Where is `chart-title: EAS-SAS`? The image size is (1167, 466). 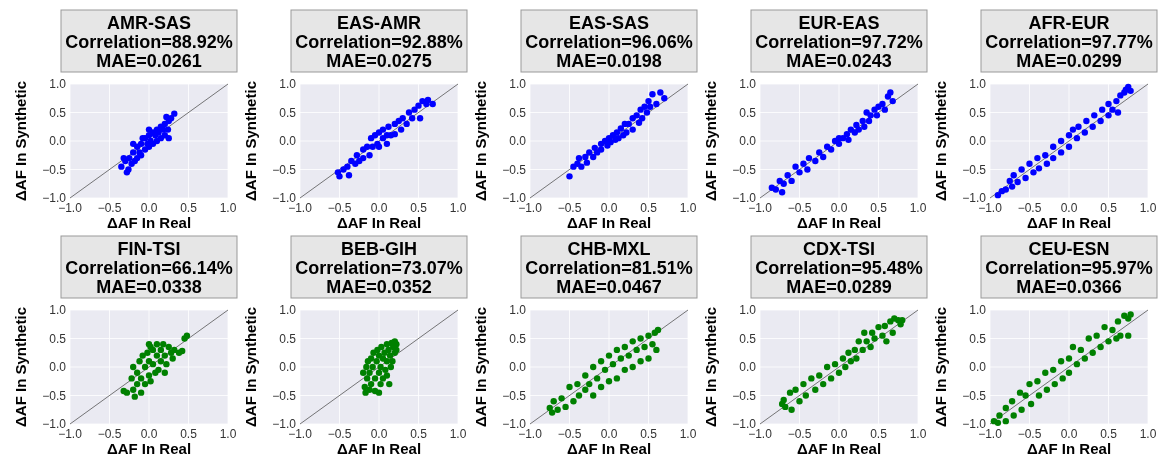 chart-title: EAS-SAS is located at coordinates (609, 23).